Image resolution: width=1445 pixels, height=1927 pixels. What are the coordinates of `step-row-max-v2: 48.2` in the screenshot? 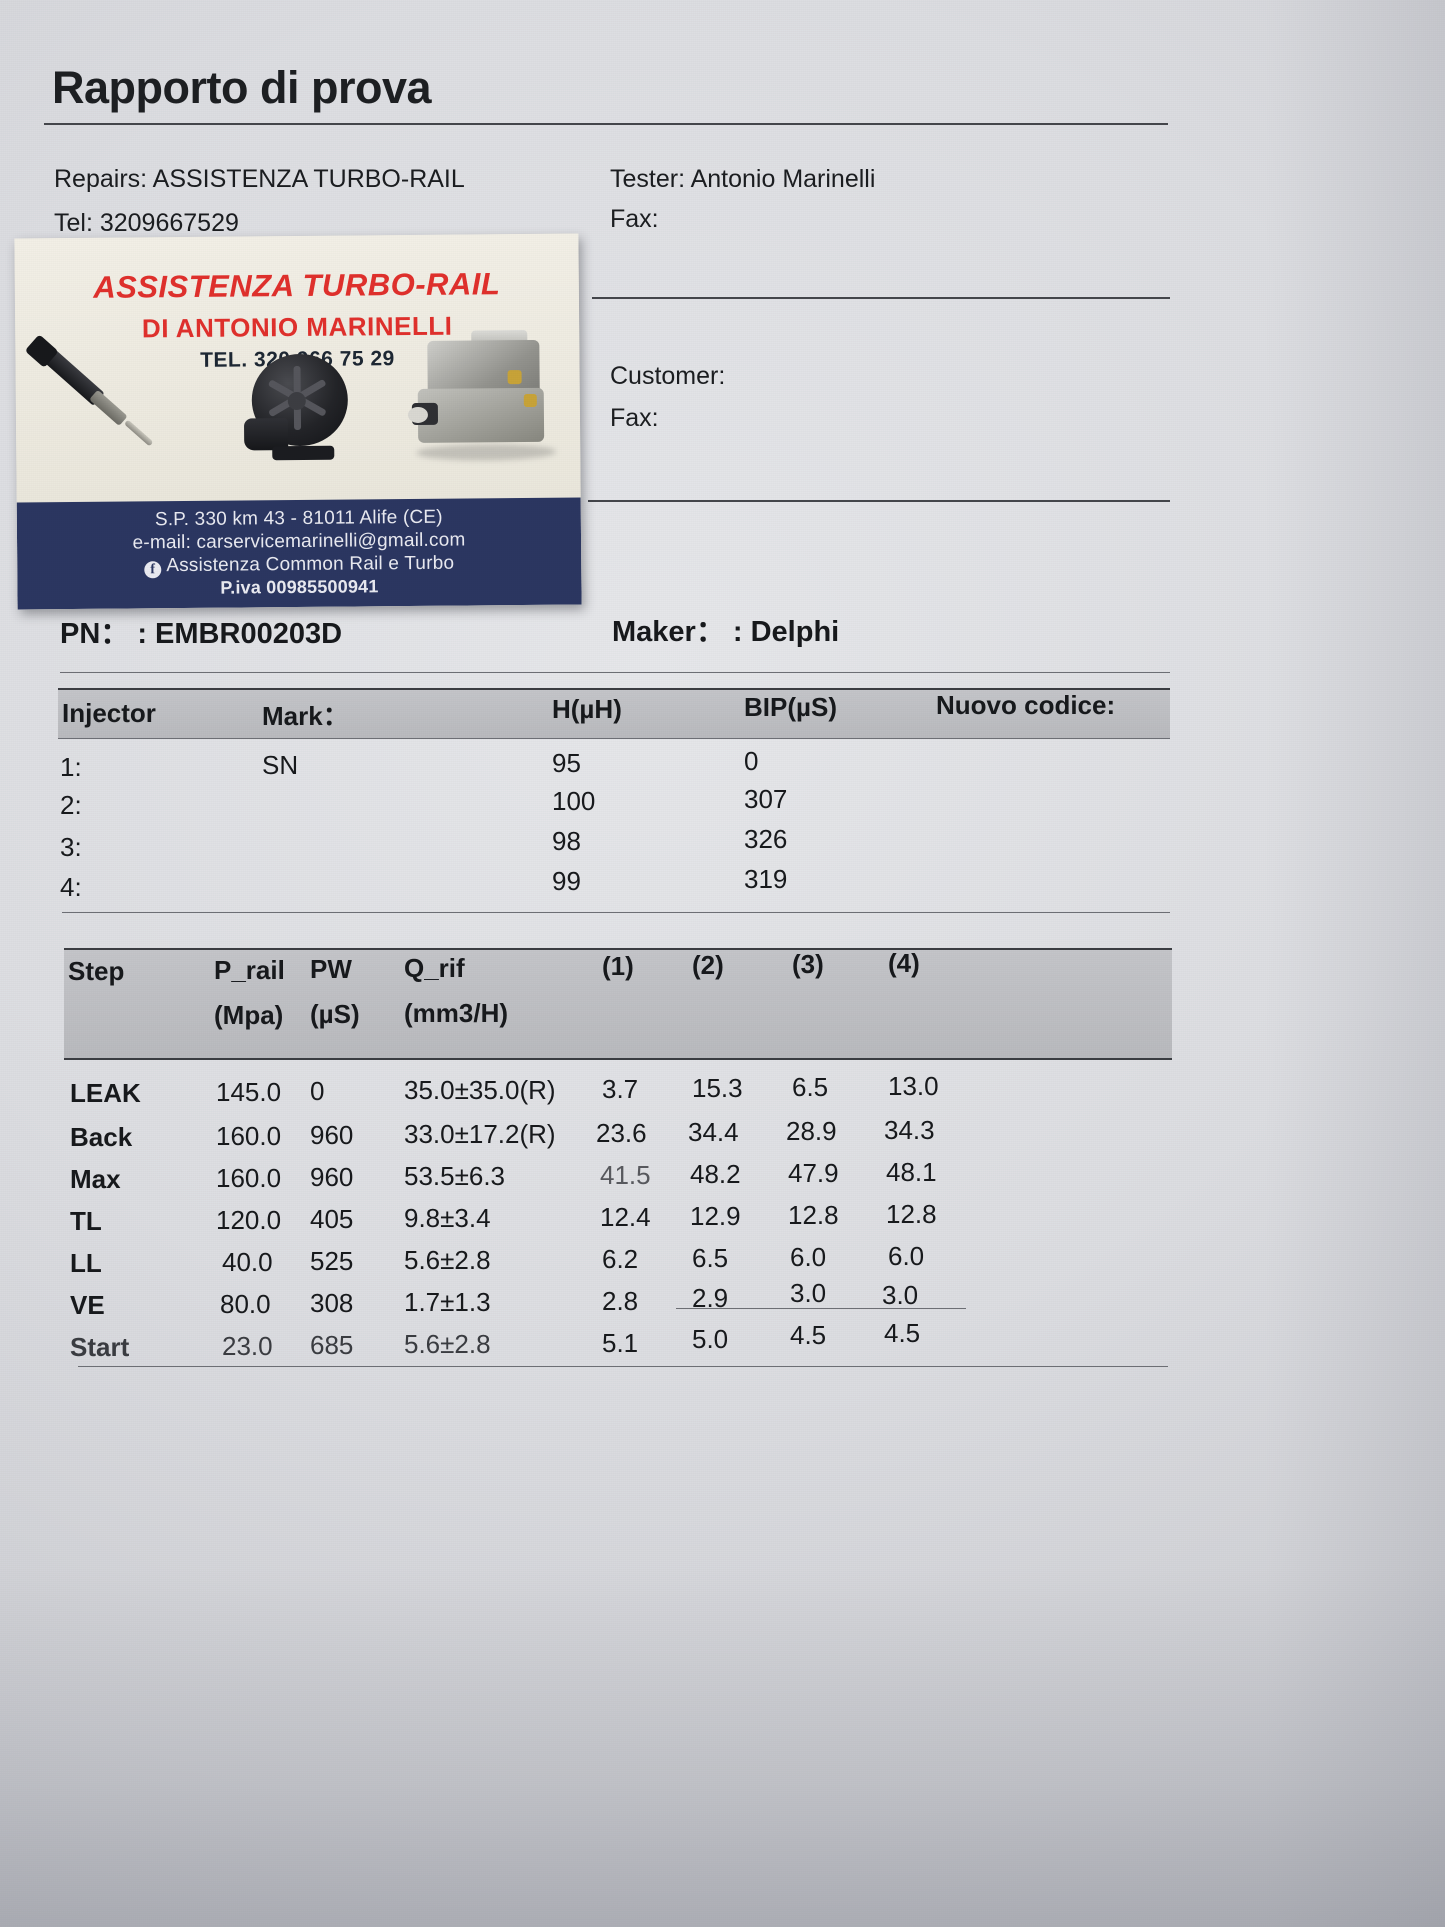 It's located at (715, 1174).